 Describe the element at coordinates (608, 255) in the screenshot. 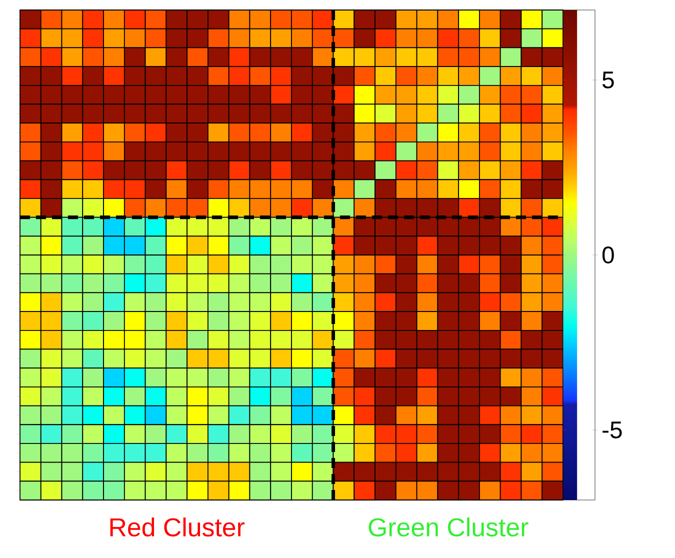

I see `color-bar-label: 0` at that location.